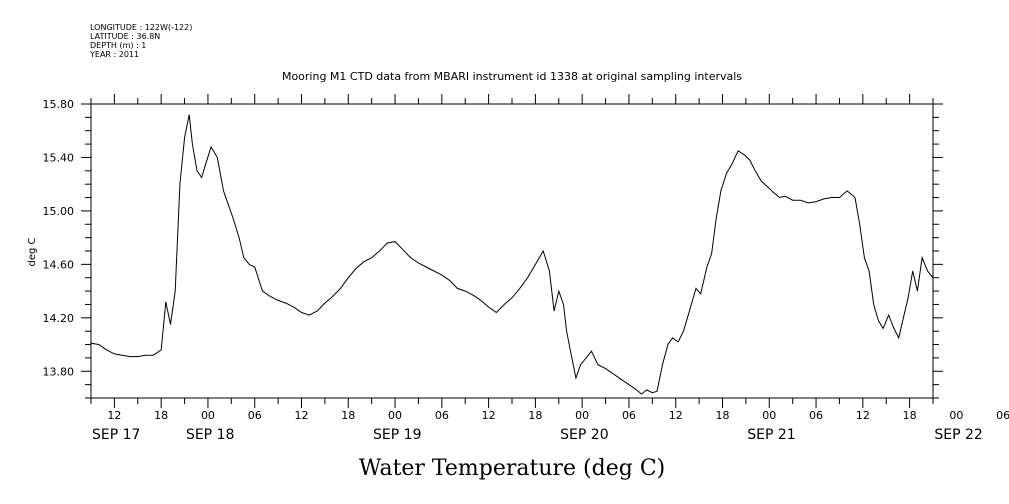  I want to click on y-axis-label: deg C, so click(32, 251).